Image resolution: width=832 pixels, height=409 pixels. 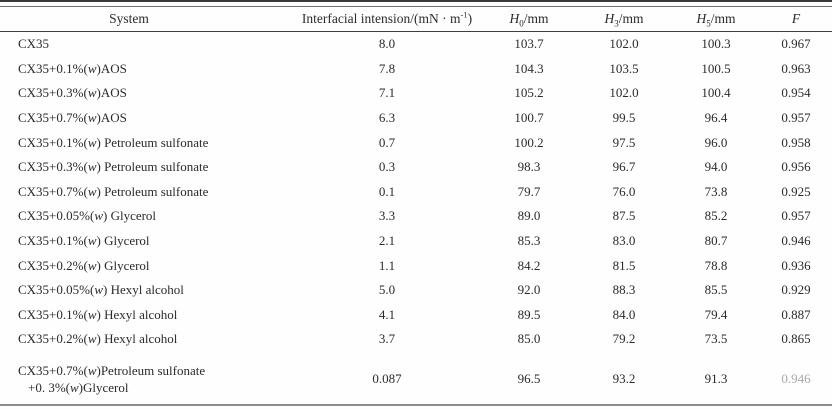 What do you see at coordinates (84, 241) in the screenshot?
I see `cell-system: CX35+0.1%(w) Glycerol` at bounding box center [84, 241].